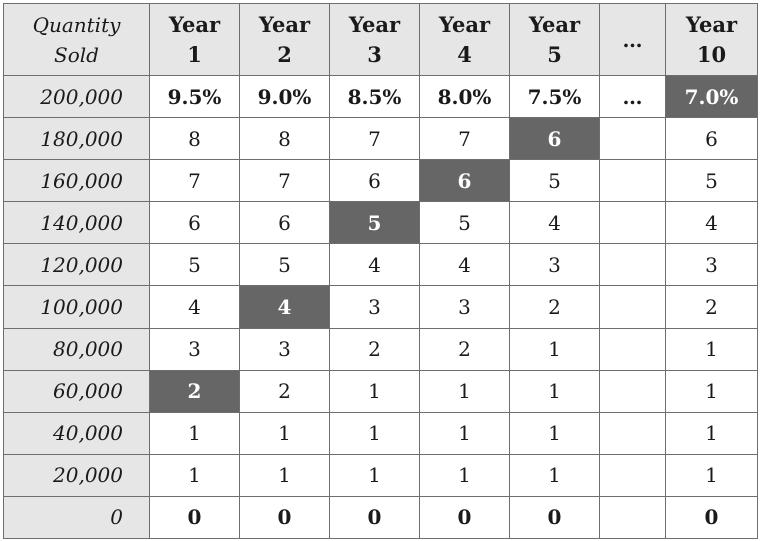 This screenshot has width=761, height=541. Describe the element at coordinates (284, 307) in the screenshot. I see `highlighted-cell: 4` at that location.